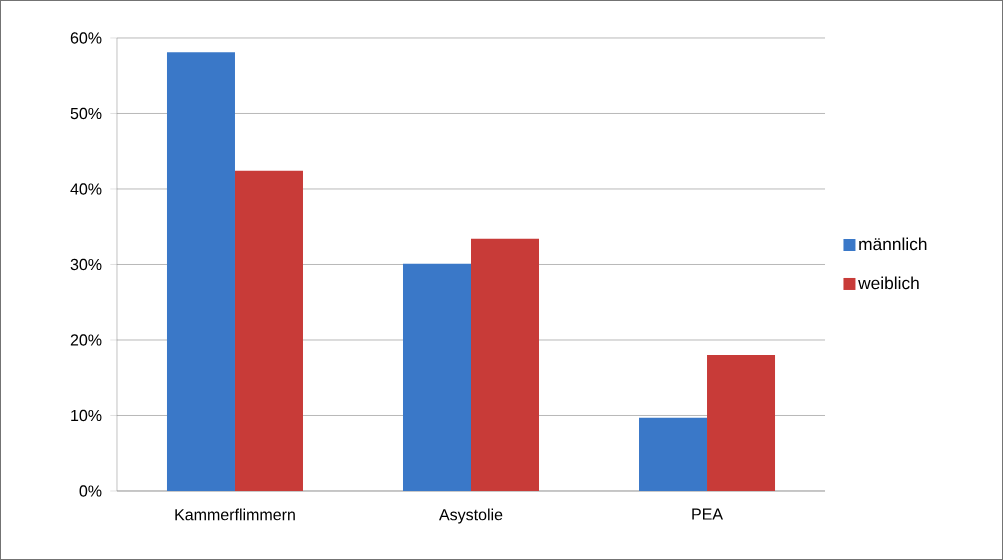 This screenshot has height=560, width=1003. I want to click on legend-label: männlich, so click(893, 244).